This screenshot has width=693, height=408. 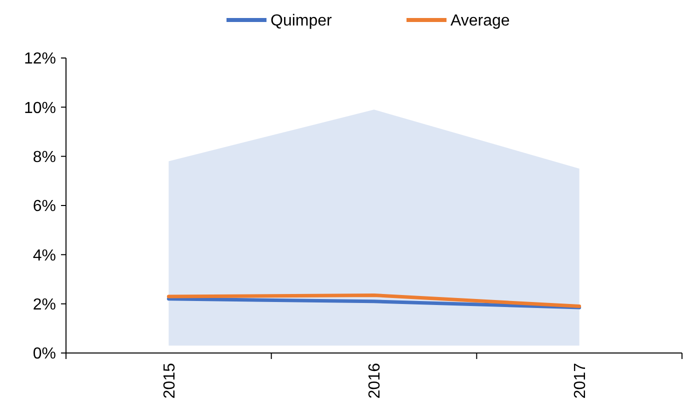 What do you see at coordinates (480, 21) in the screenshot?
I see `legend-label: Average` at bounding box center [480, 21].